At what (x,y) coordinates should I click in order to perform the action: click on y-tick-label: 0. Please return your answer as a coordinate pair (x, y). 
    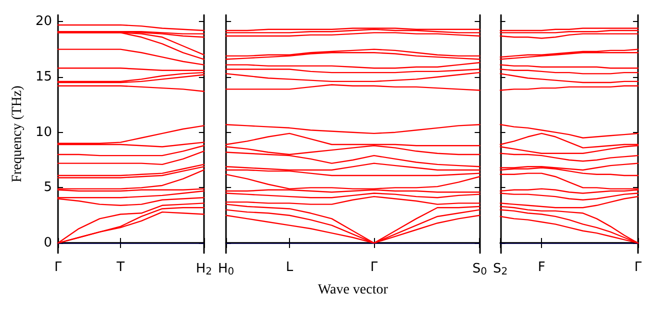
    Looking at the image, I should click on (48, 243).